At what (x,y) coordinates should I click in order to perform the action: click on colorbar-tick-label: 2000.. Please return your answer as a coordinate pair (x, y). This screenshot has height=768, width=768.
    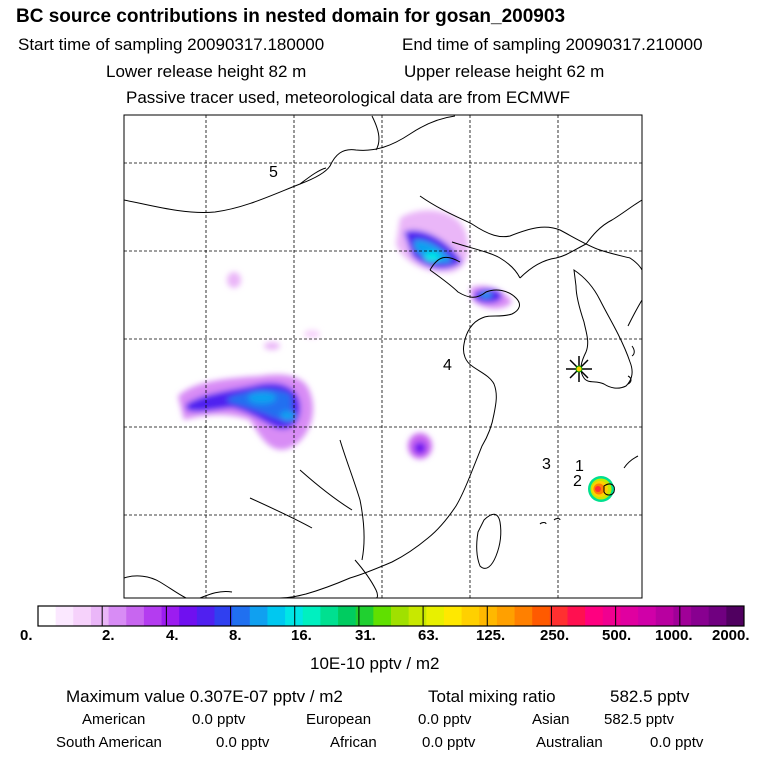
    Looking at the image, I should click on (731, 635).